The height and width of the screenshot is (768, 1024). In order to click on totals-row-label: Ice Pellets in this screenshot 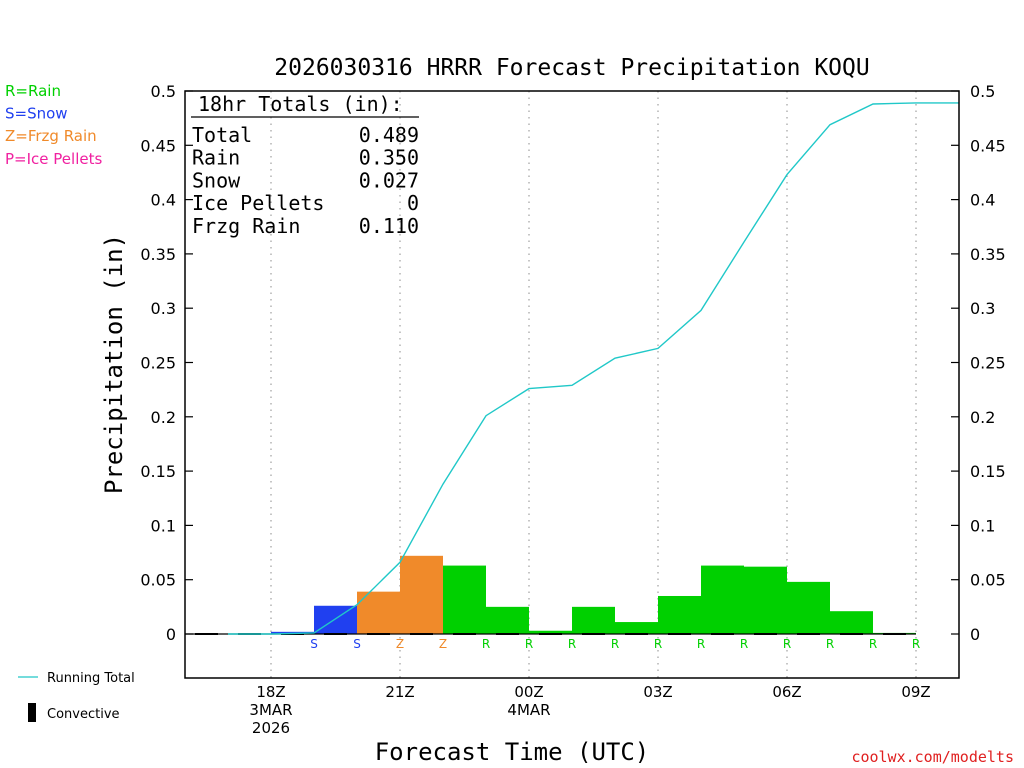, I will do `click(258, 203)`.